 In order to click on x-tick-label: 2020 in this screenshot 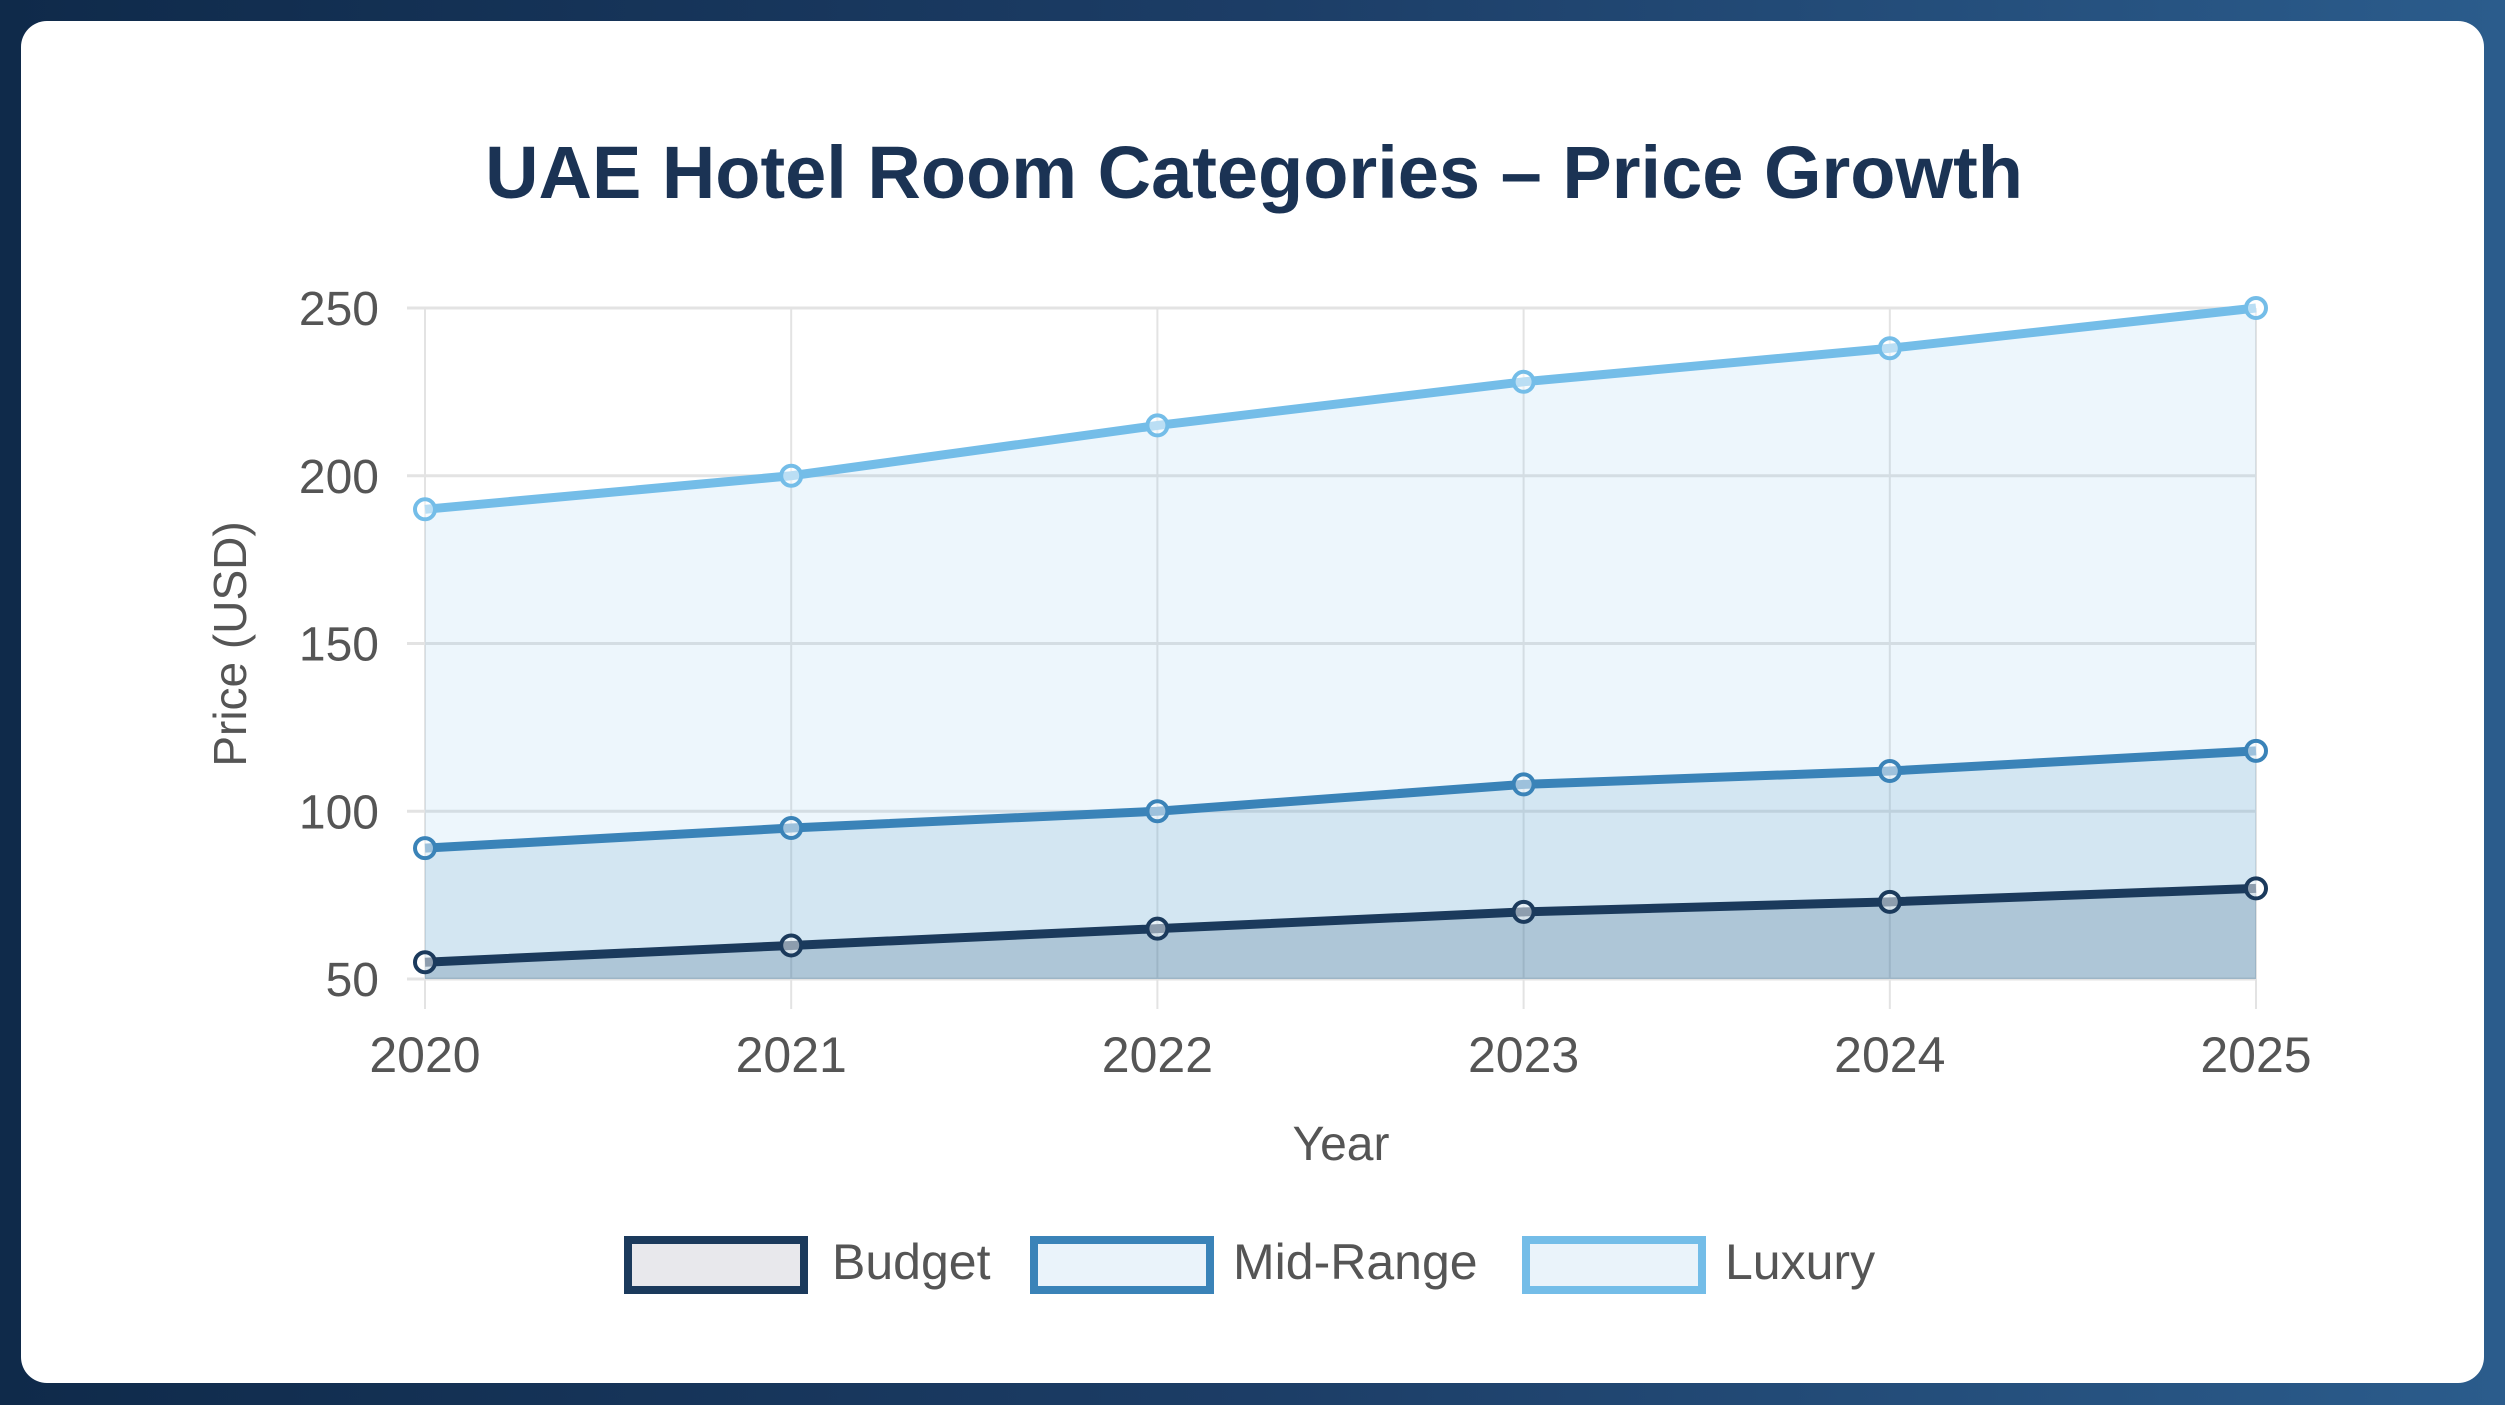, I will do `click(424, 1055)`.